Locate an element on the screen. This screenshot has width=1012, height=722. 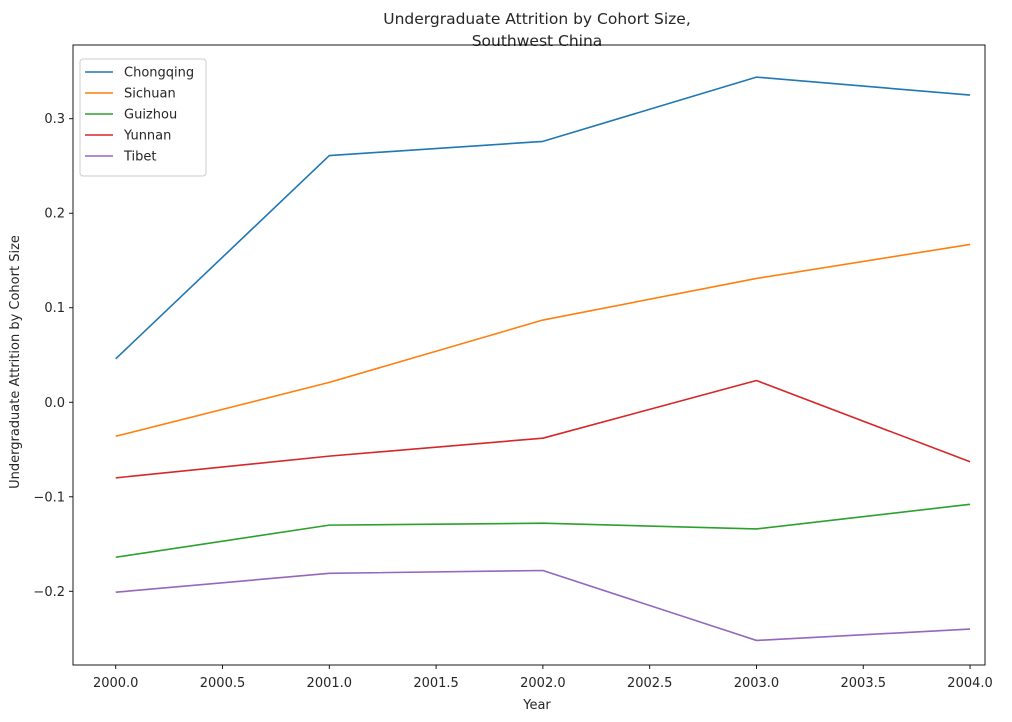
y-tick-label: −0.1 is located at coordinates (49, 497).